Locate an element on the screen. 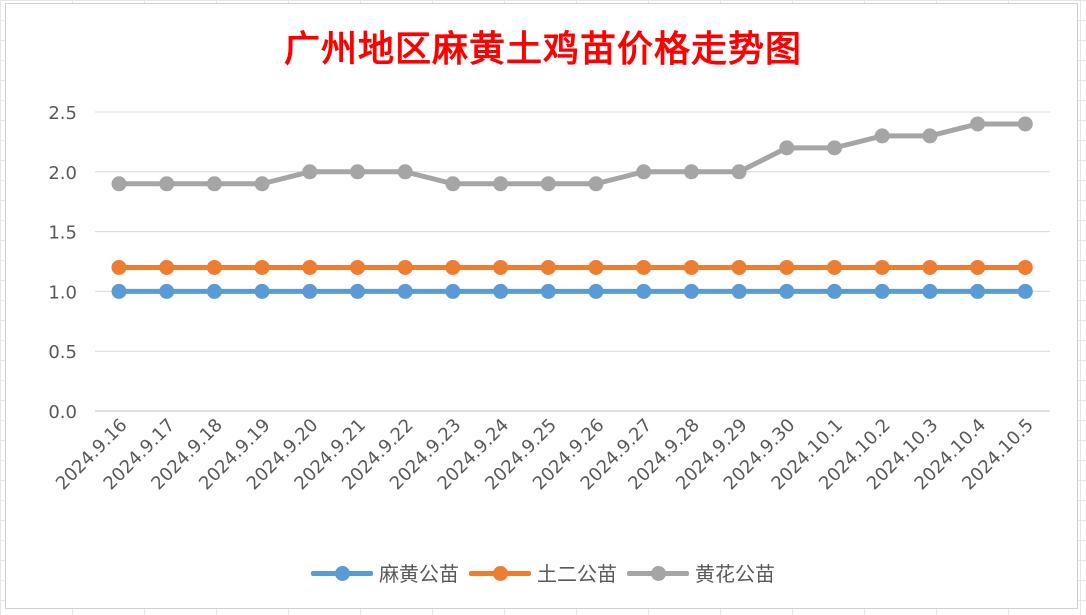  legend: 麻黄公苗 土二公苗 黄花公苗 is located at coordinates (543, 572).